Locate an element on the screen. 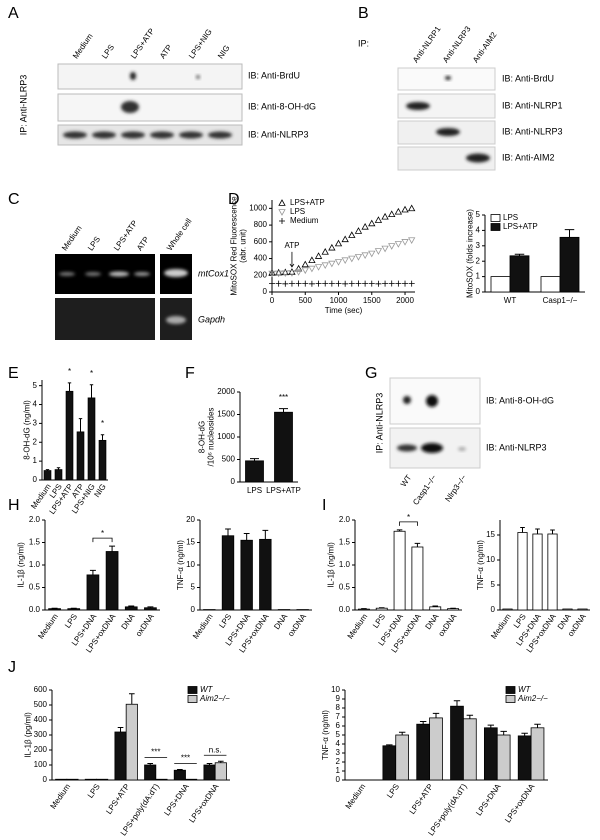 This screenshot has height=840, width=600. y-tick-label: 20 is located at coordinates (190, 519).